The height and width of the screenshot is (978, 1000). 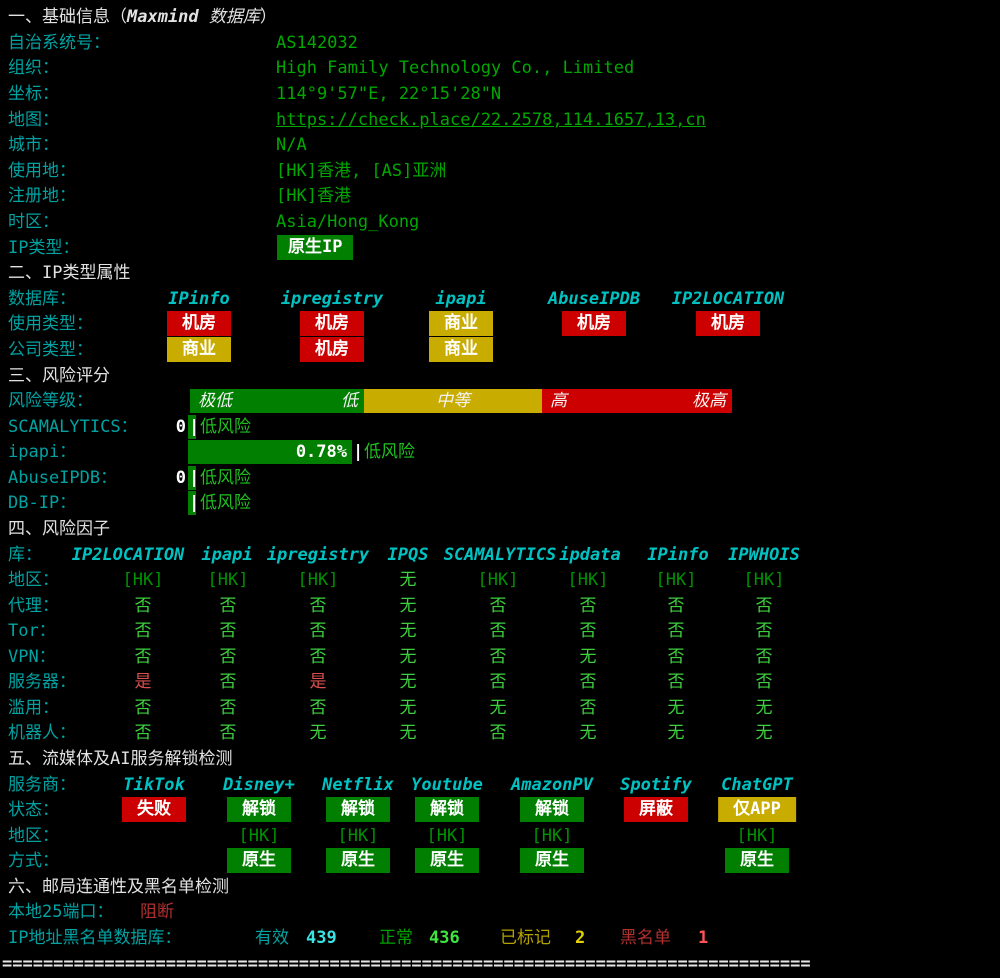 I want to click on row-usage-location: 使用地： [HK]香港, [AS]亚洲, so click(x=500, y=171).